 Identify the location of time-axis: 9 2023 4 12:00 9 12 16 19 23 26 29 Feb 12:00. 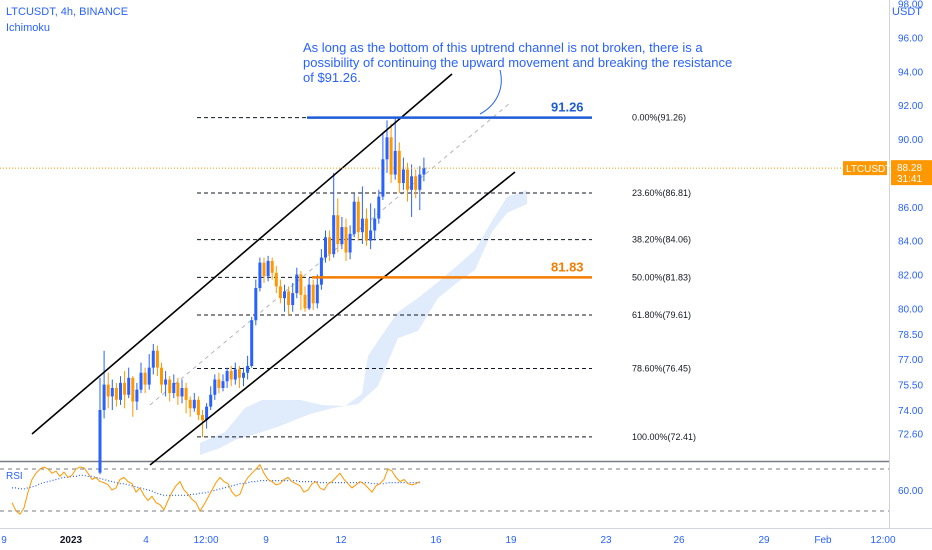
(448, 540).